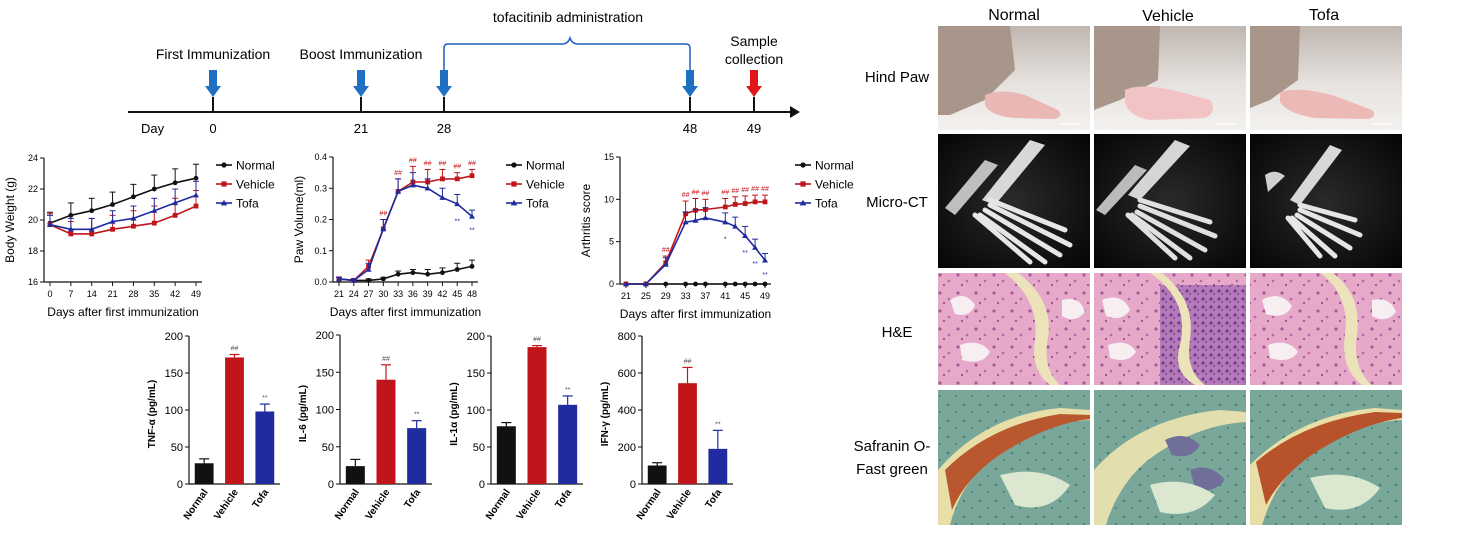 This screenshot has height=536, width=1483. Describe the element at coordinates (537, 204) in the screenshot. I see `legend-label: Tofa` at that location.